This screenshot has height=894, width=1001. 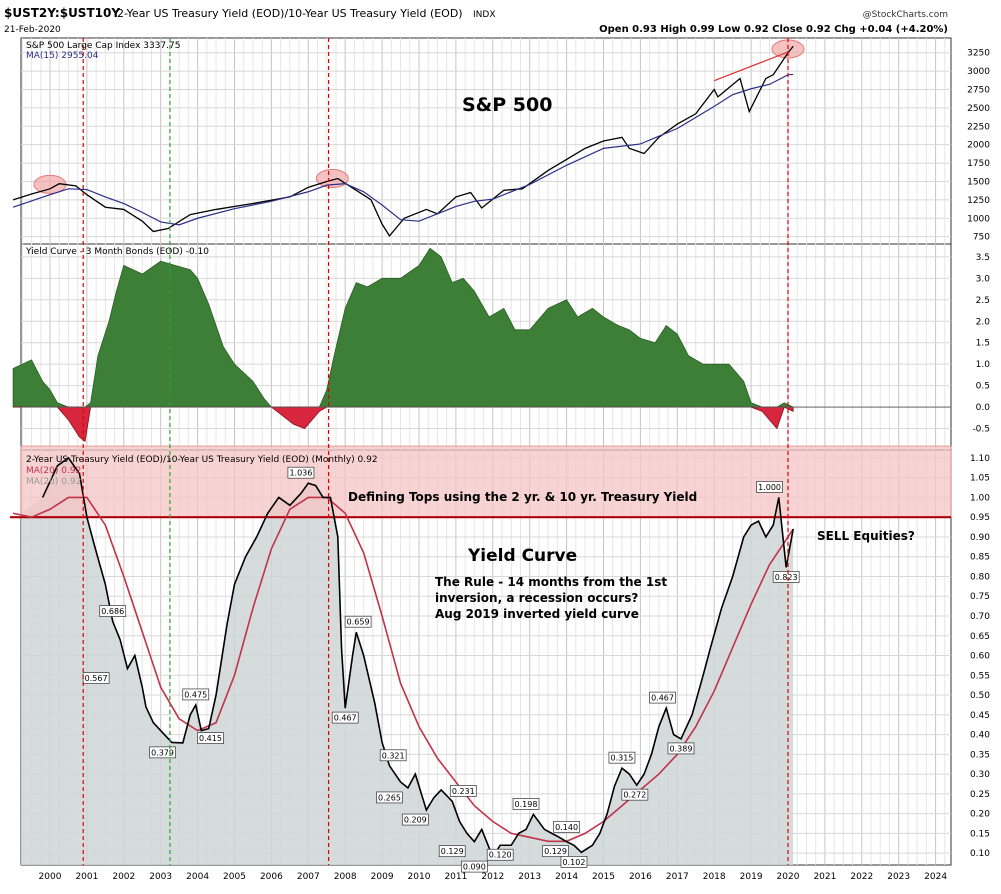 What do you see at coordinates (788, 877) in the screenshot?
I see `x-tick-label: 2020` at bounding box center [788, 877].